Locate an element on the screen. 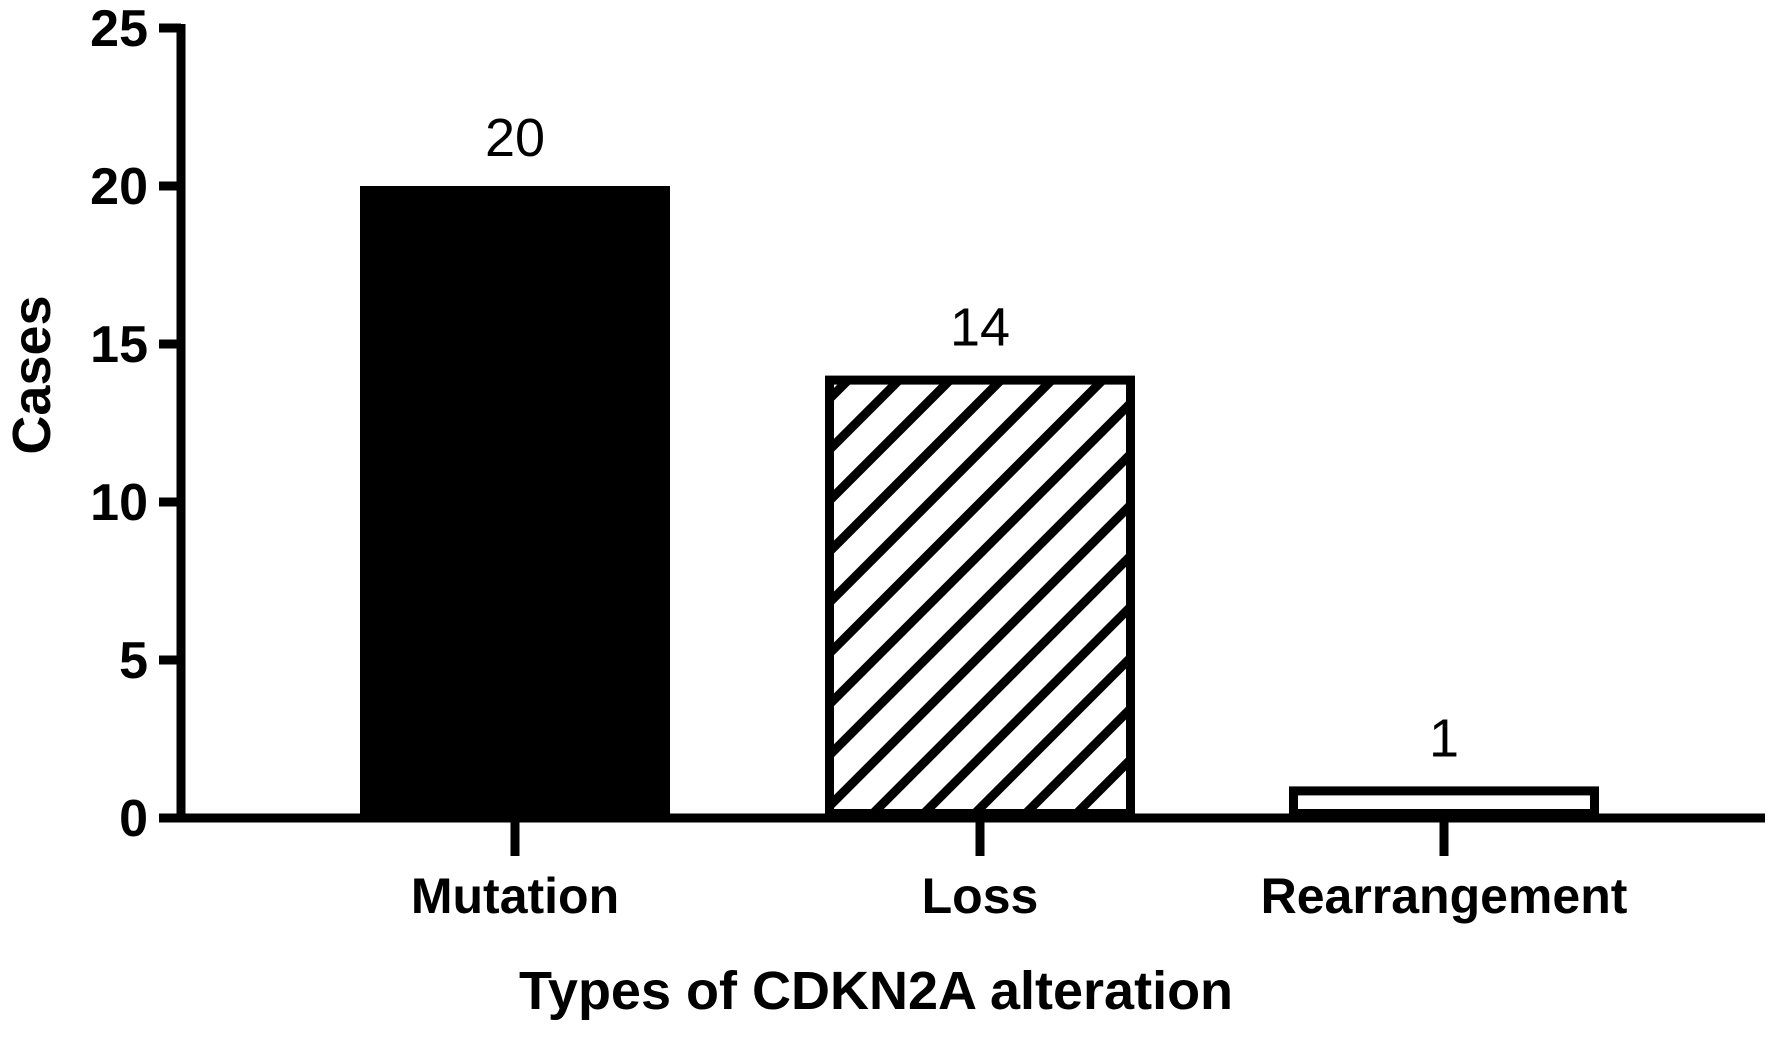 This screenshot has width=1769, height=1043. data-label: 20 is located at coordinates (515, 138).